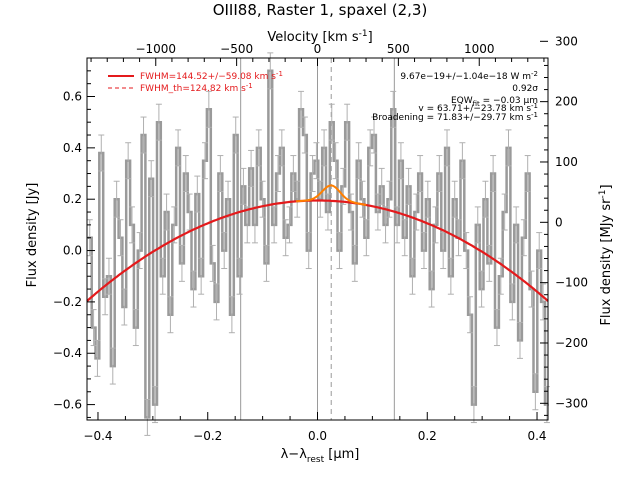  Describe the element at coordinates (571, 283) in the screenshot. I see `right-tick-label: −100` at that location.